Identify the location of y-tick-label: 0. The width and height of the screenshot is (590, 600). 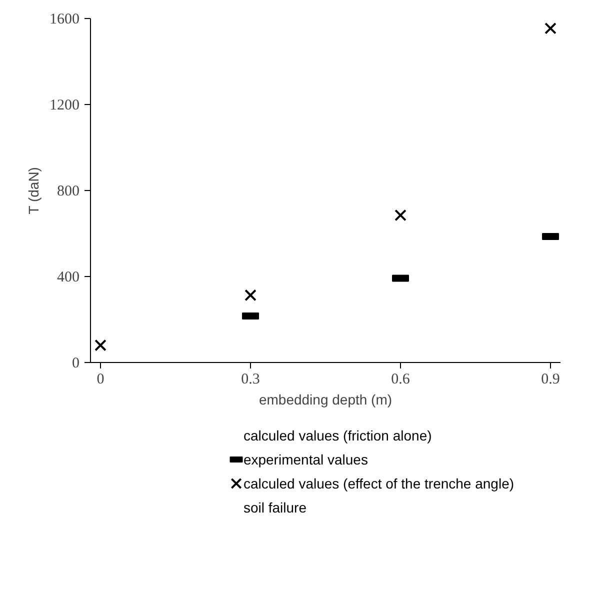
(76, 364).